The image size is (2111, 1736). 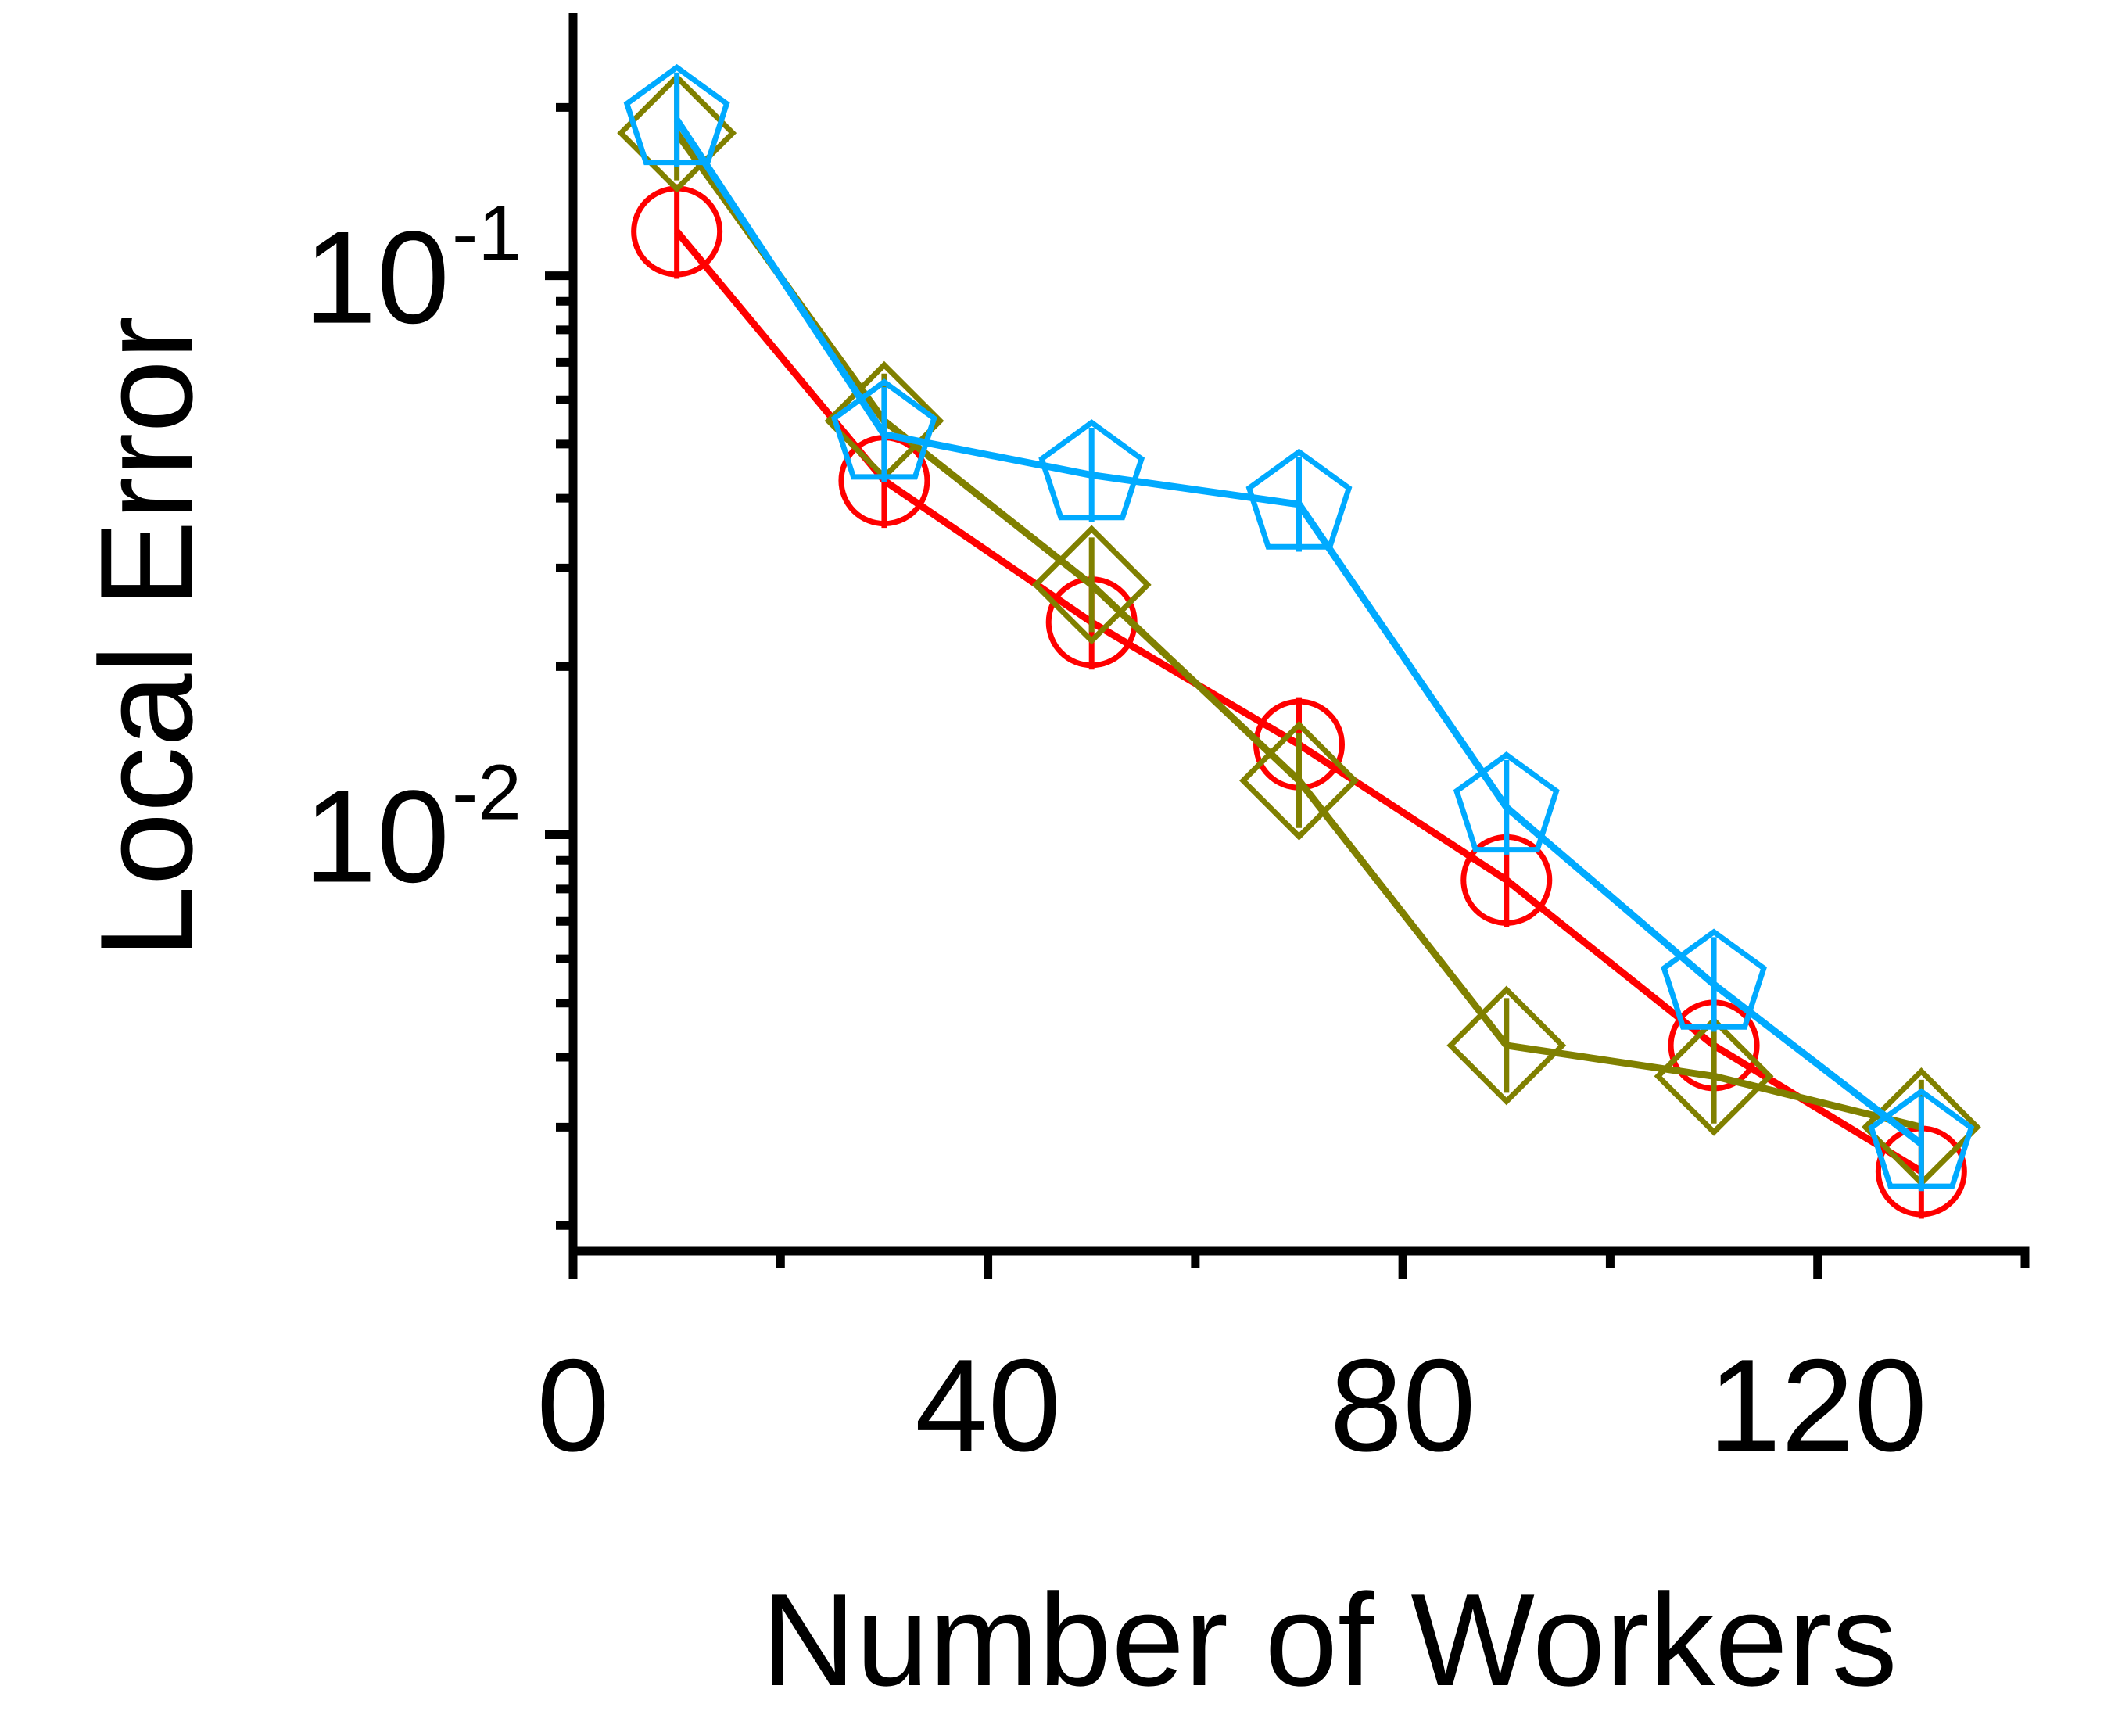 I want to click on x-tick-label: 40, so click(x=988, y=1406).